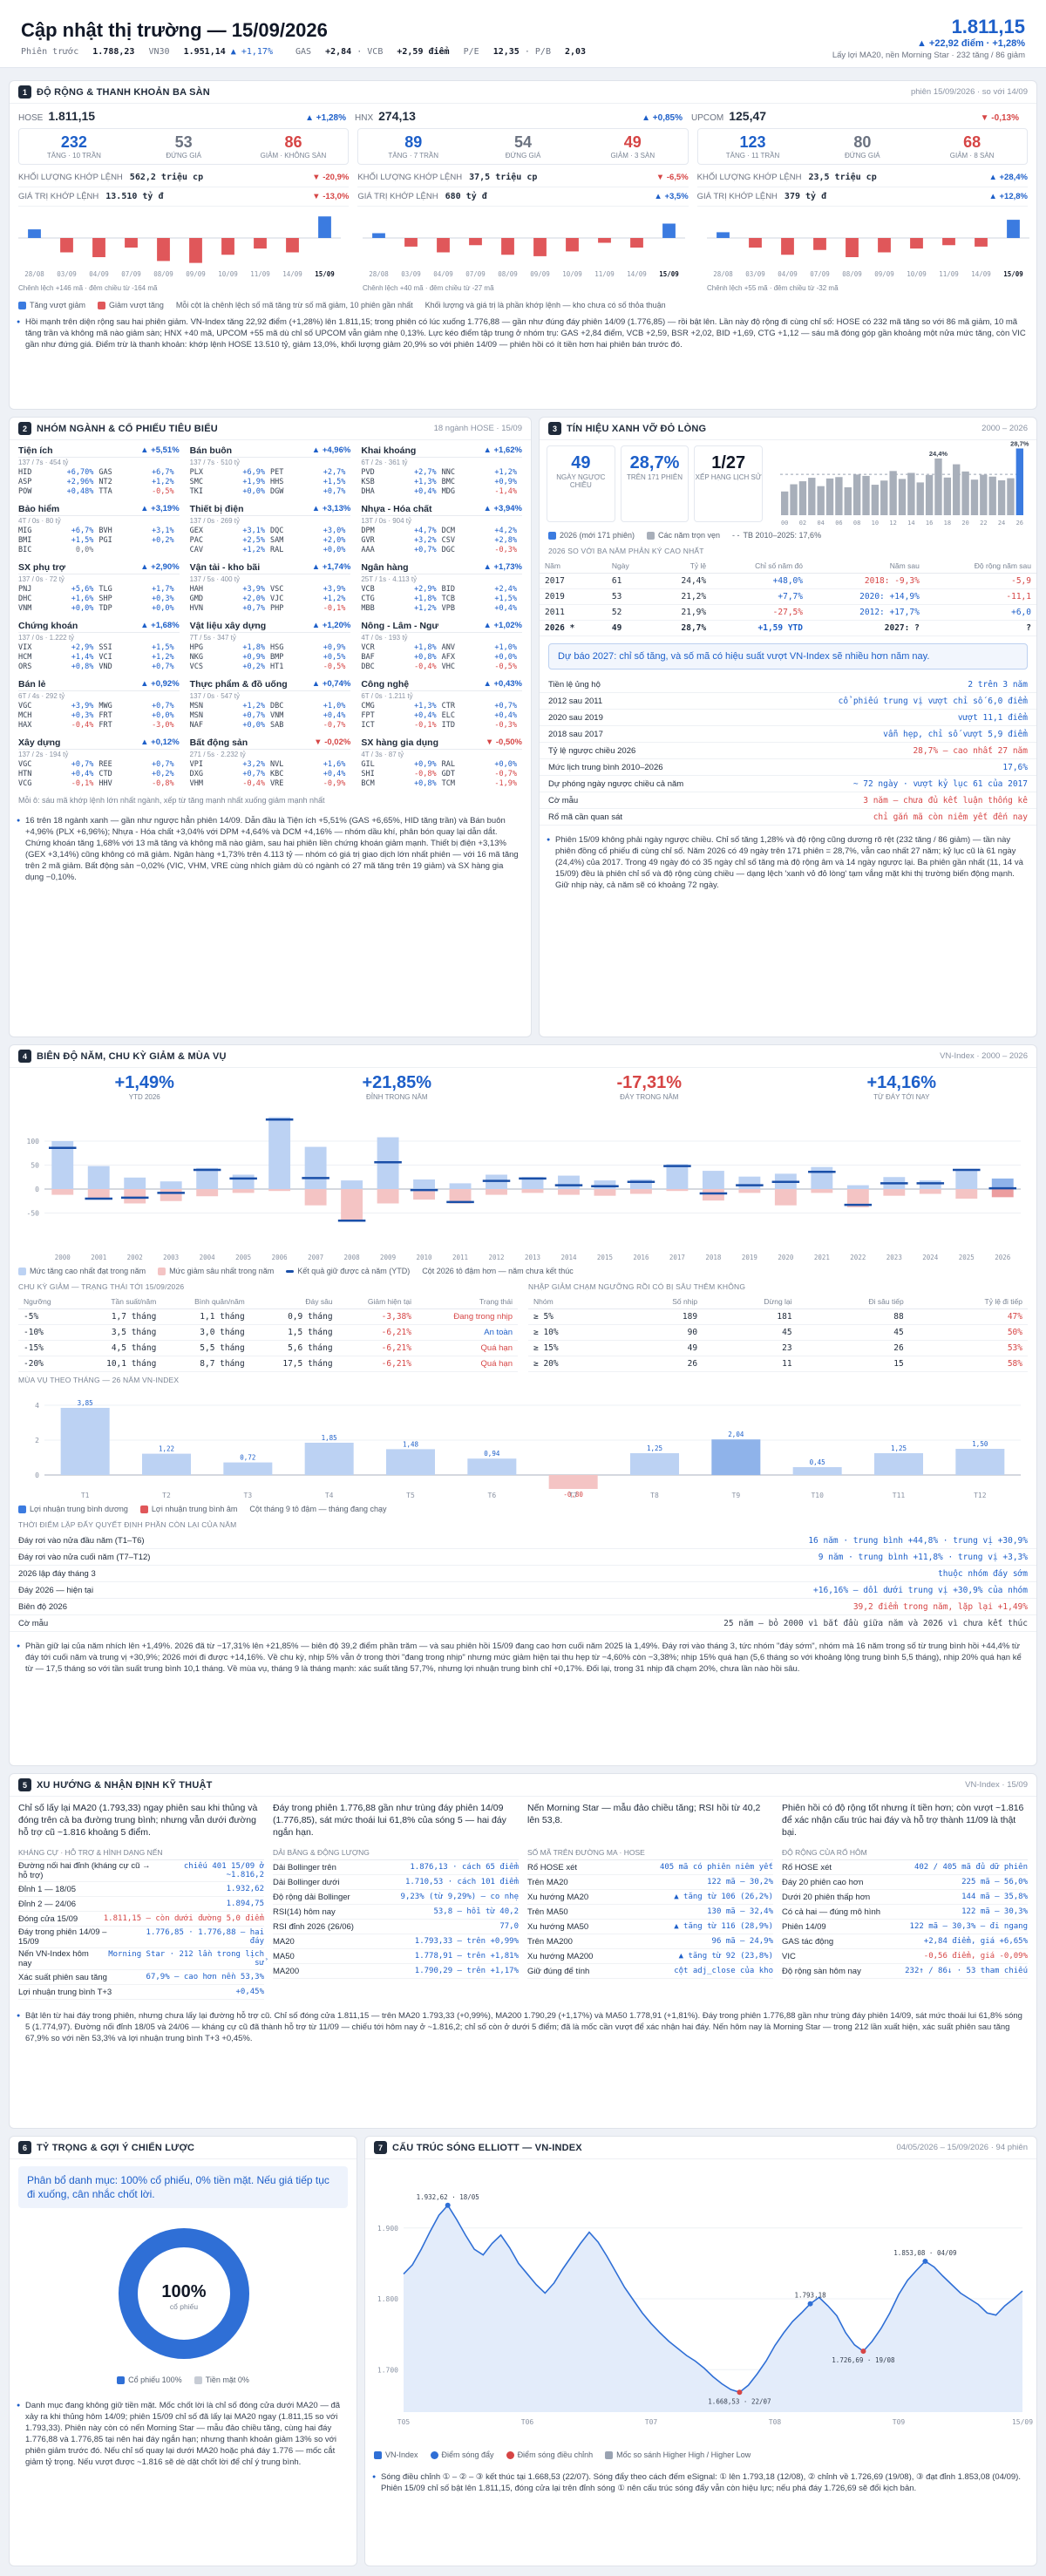  What do you see at coordinates (183, 2291) in the screenshot?
I see `donut-value: 100%` at bounding box center [183, 2291].